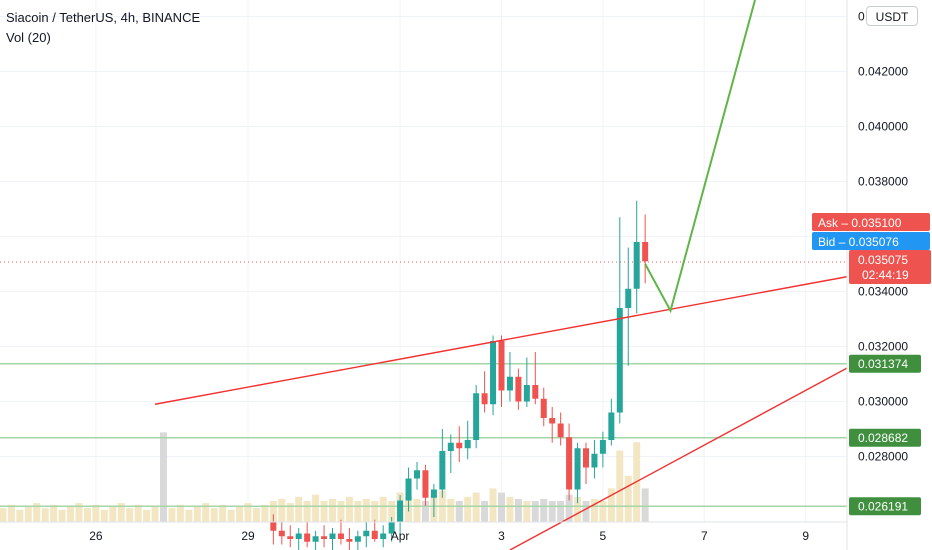  I want to click on time-tick-label: 29, so click(248, 536).